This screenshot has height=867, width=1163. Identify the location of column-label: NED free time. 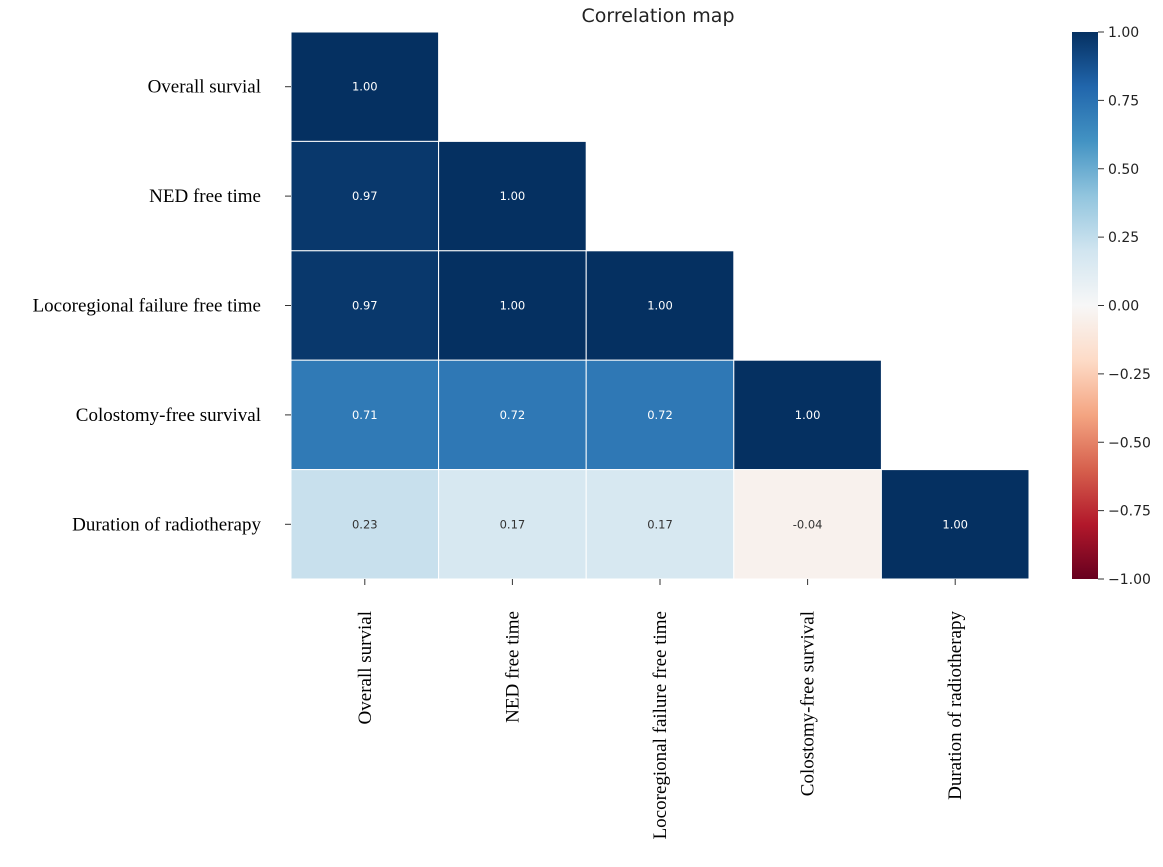
(512, 667).